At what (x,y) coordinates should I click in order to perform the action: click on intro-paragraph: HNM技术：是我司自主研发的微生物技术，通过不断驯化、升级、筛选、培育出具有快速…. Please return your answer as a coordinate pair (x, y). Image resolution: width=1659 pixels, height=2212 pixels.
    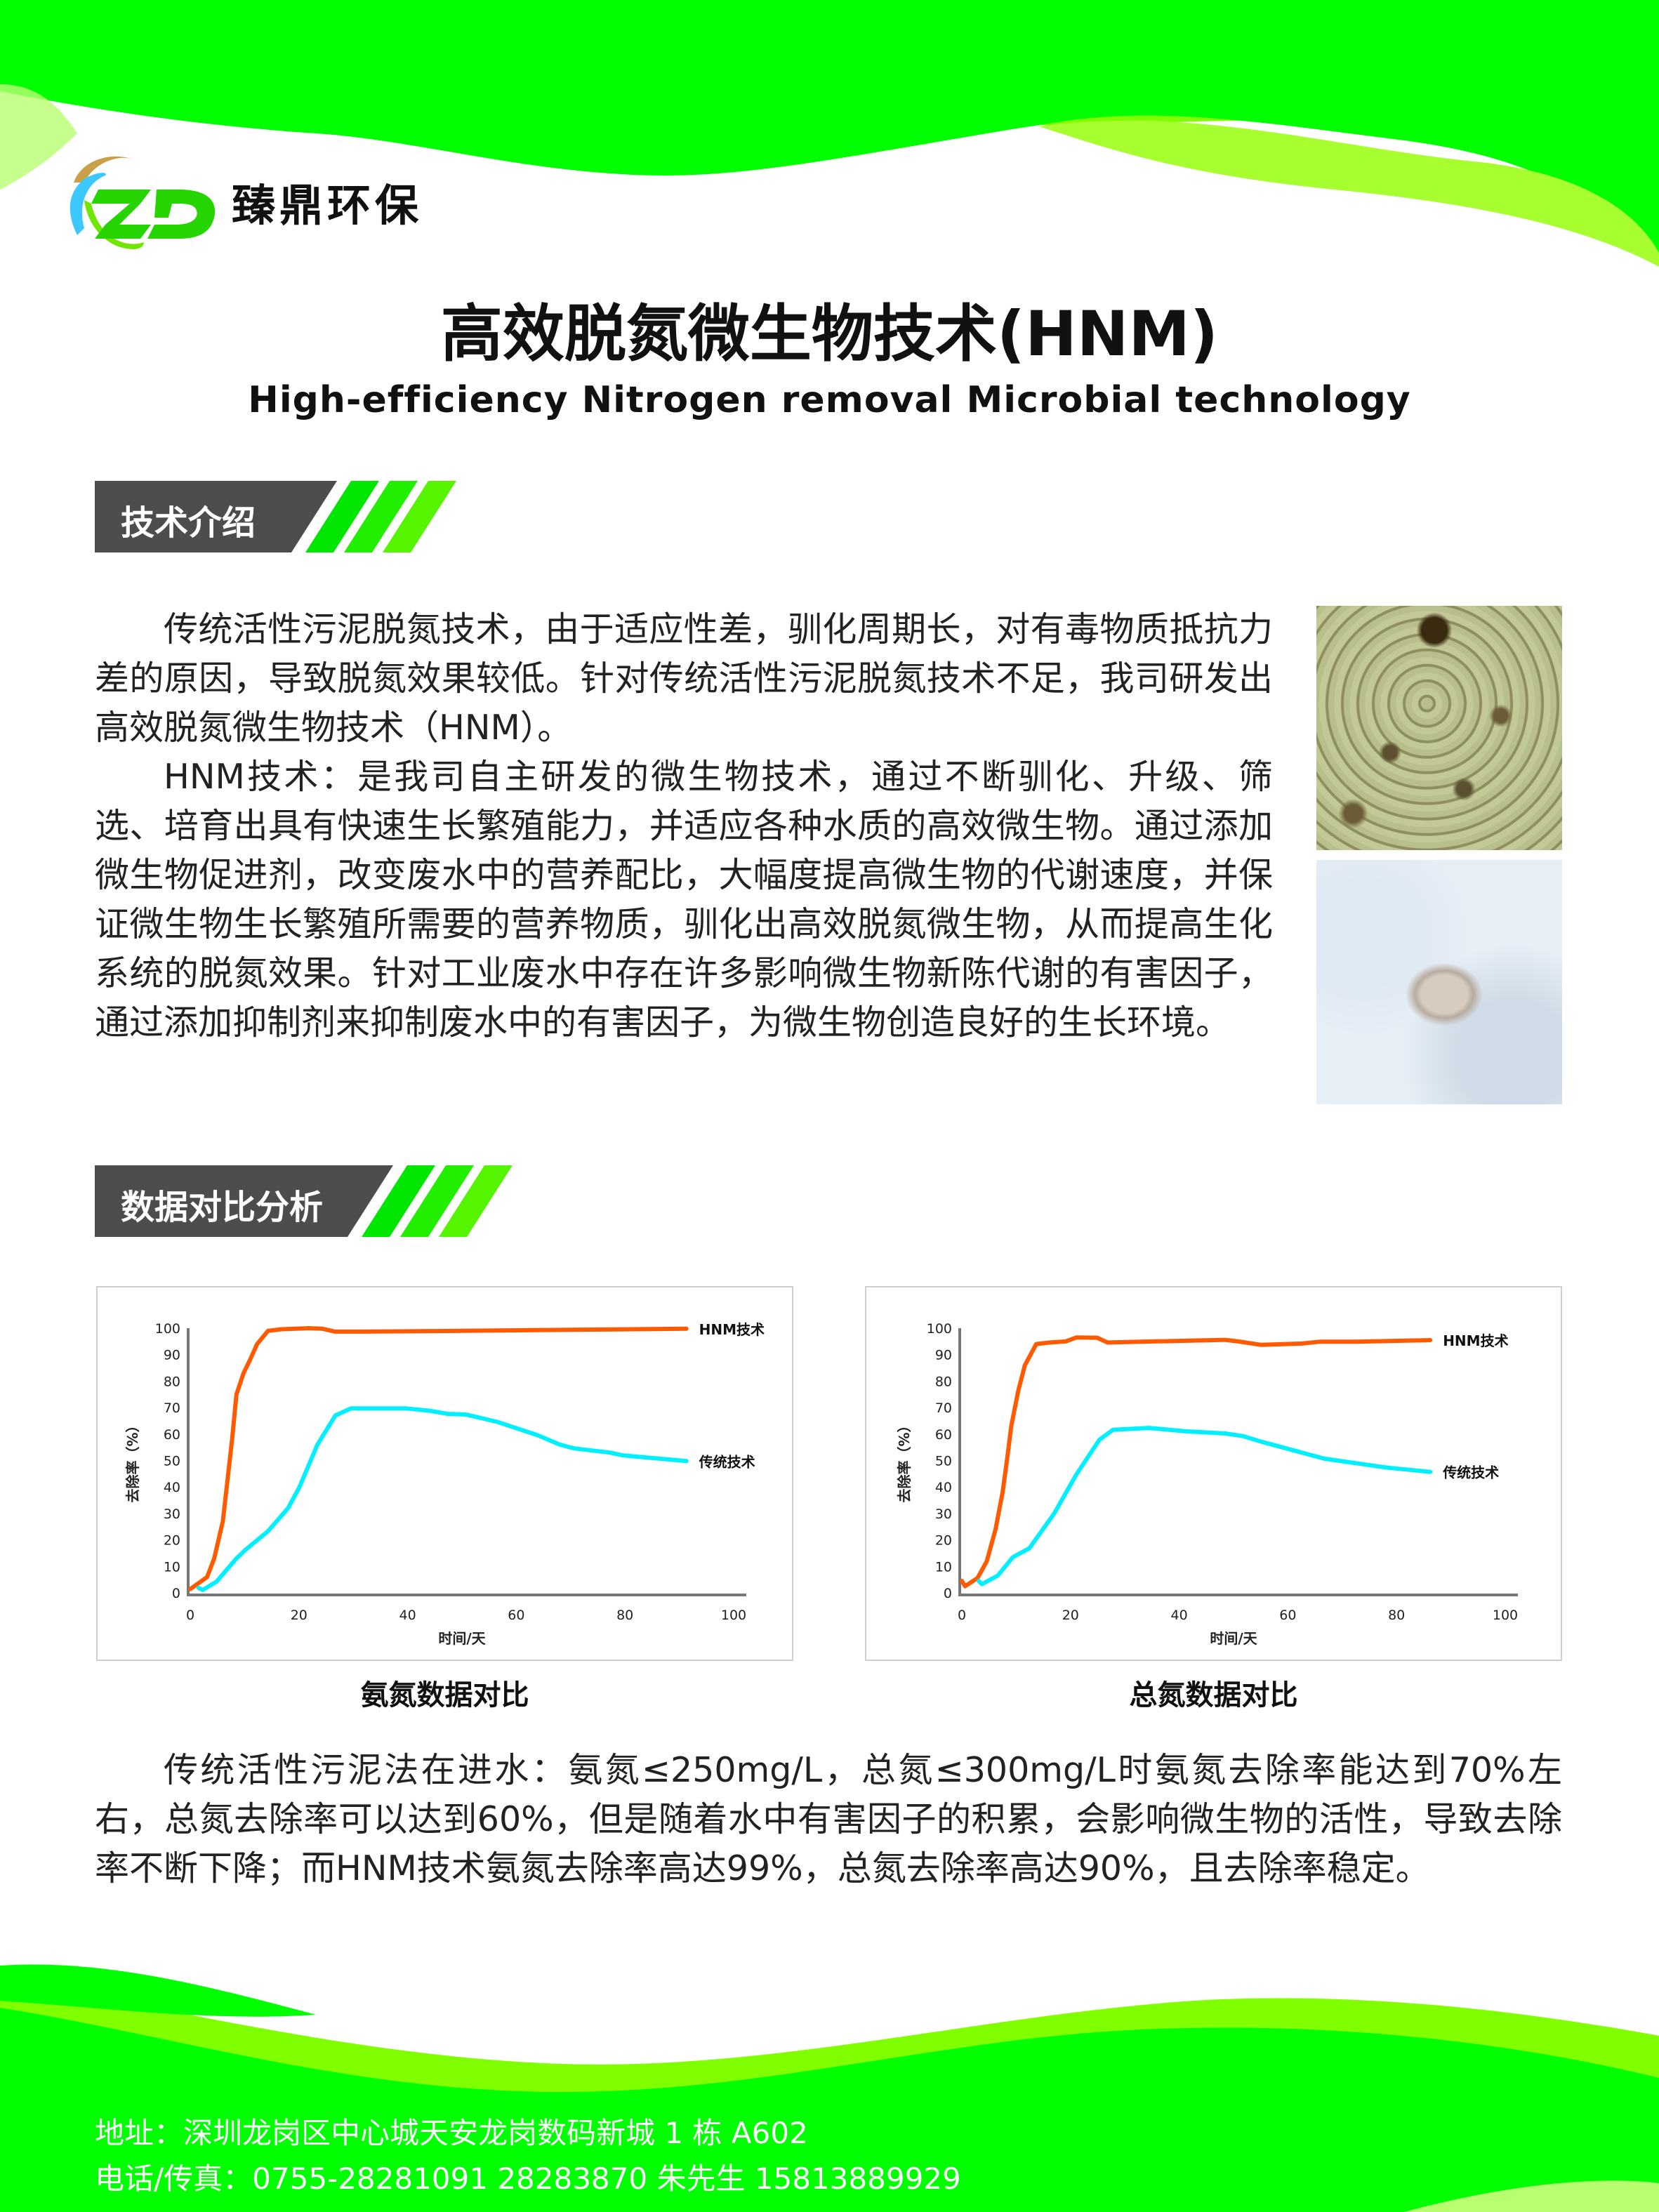
    Looking at the image, I should click on (684, 900).